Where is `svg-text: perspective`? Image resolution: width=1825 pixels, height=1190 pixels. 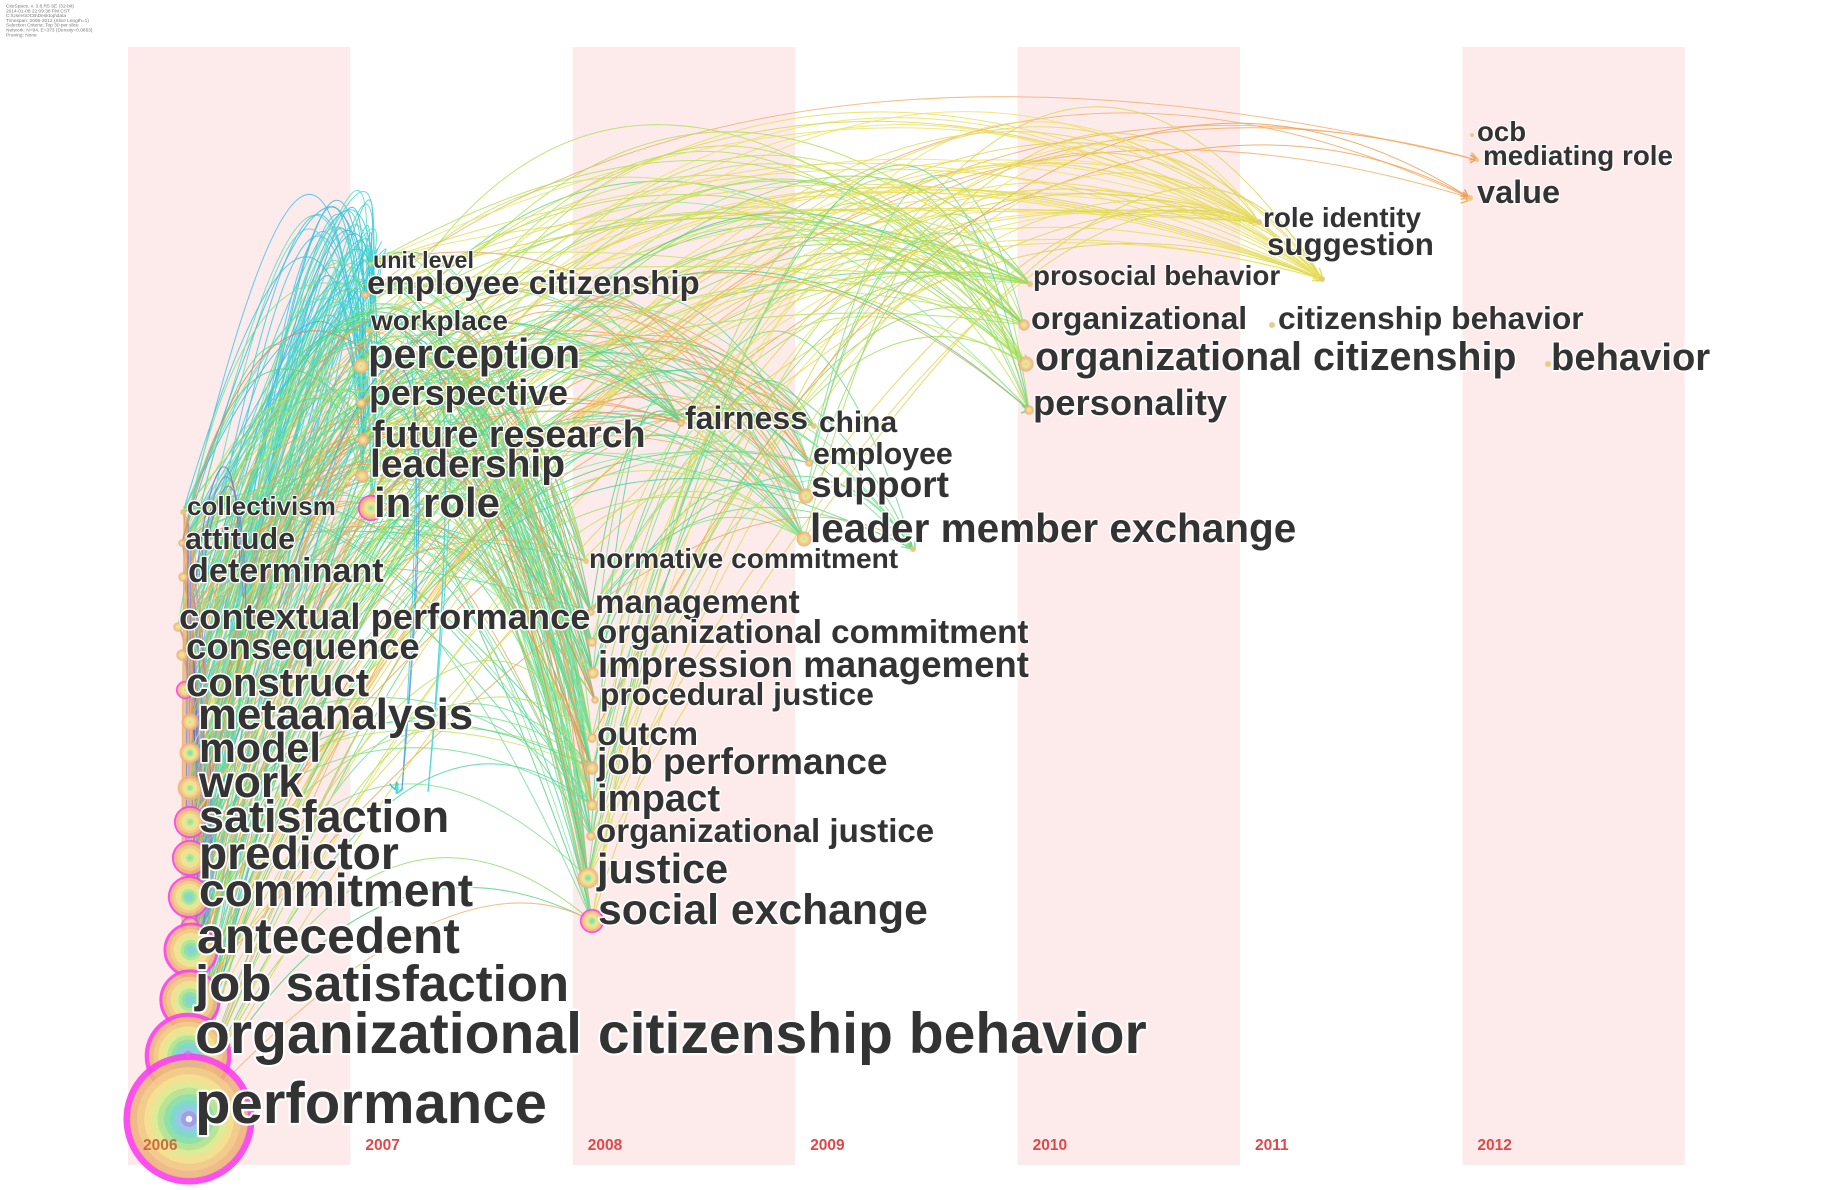 svg-text: perspective is located at coordinates (468, 393).